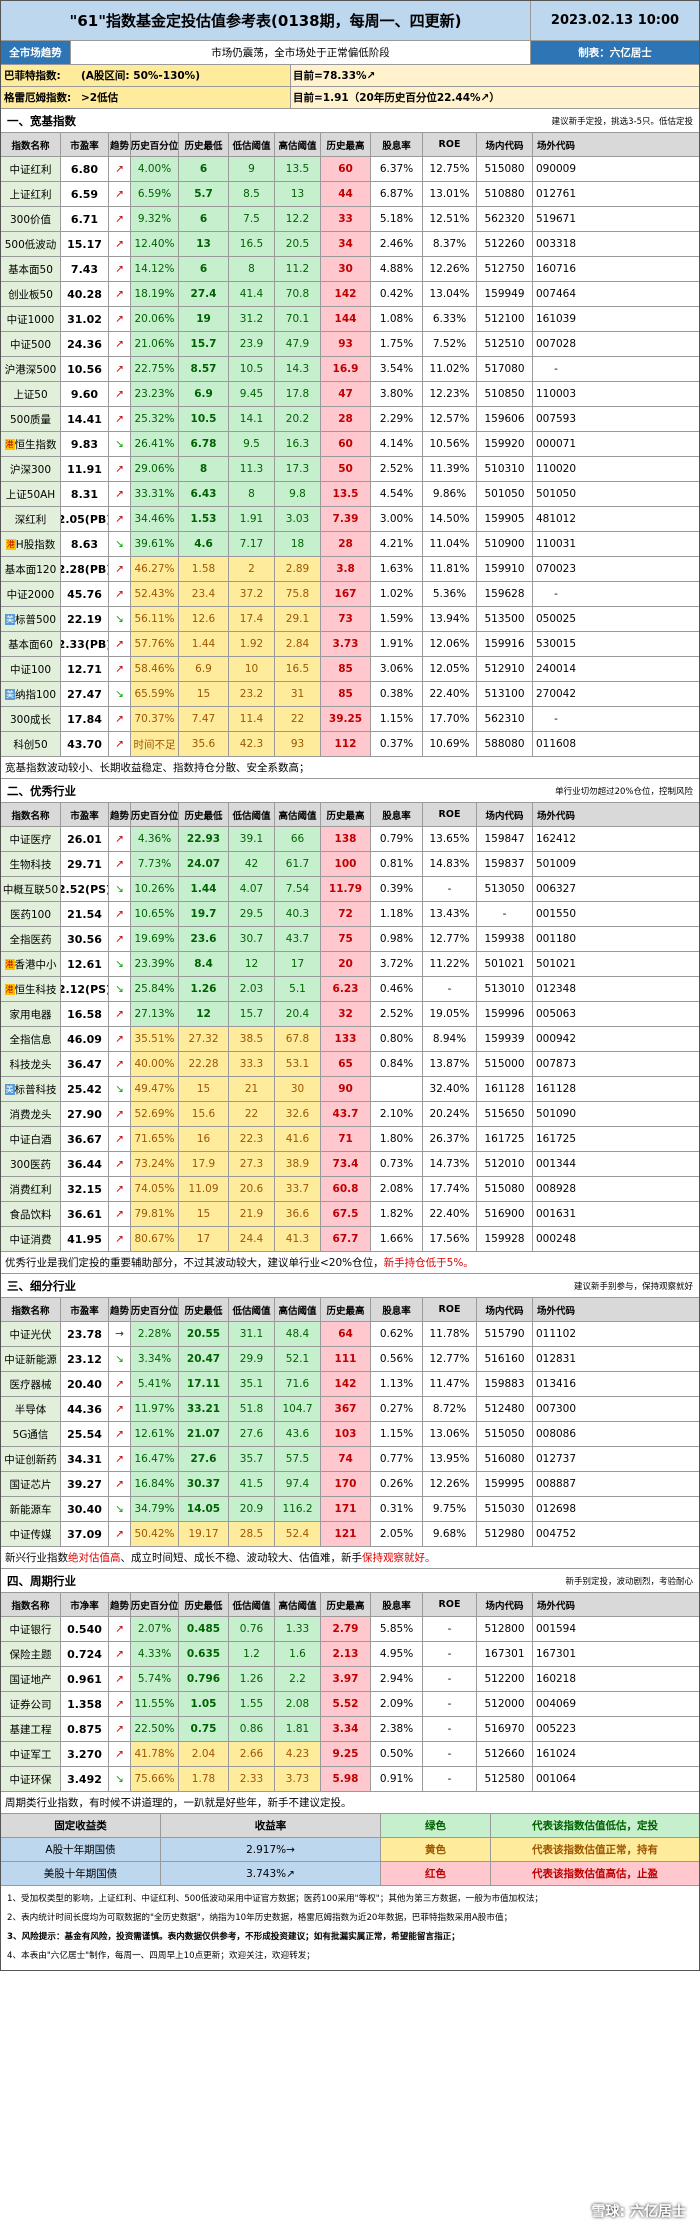 The height and width of the screenshot is (2231, 700). Describe the element at coordinates (155, 1384) in the screenshot. I see `percentile: 5.41%` at that location.